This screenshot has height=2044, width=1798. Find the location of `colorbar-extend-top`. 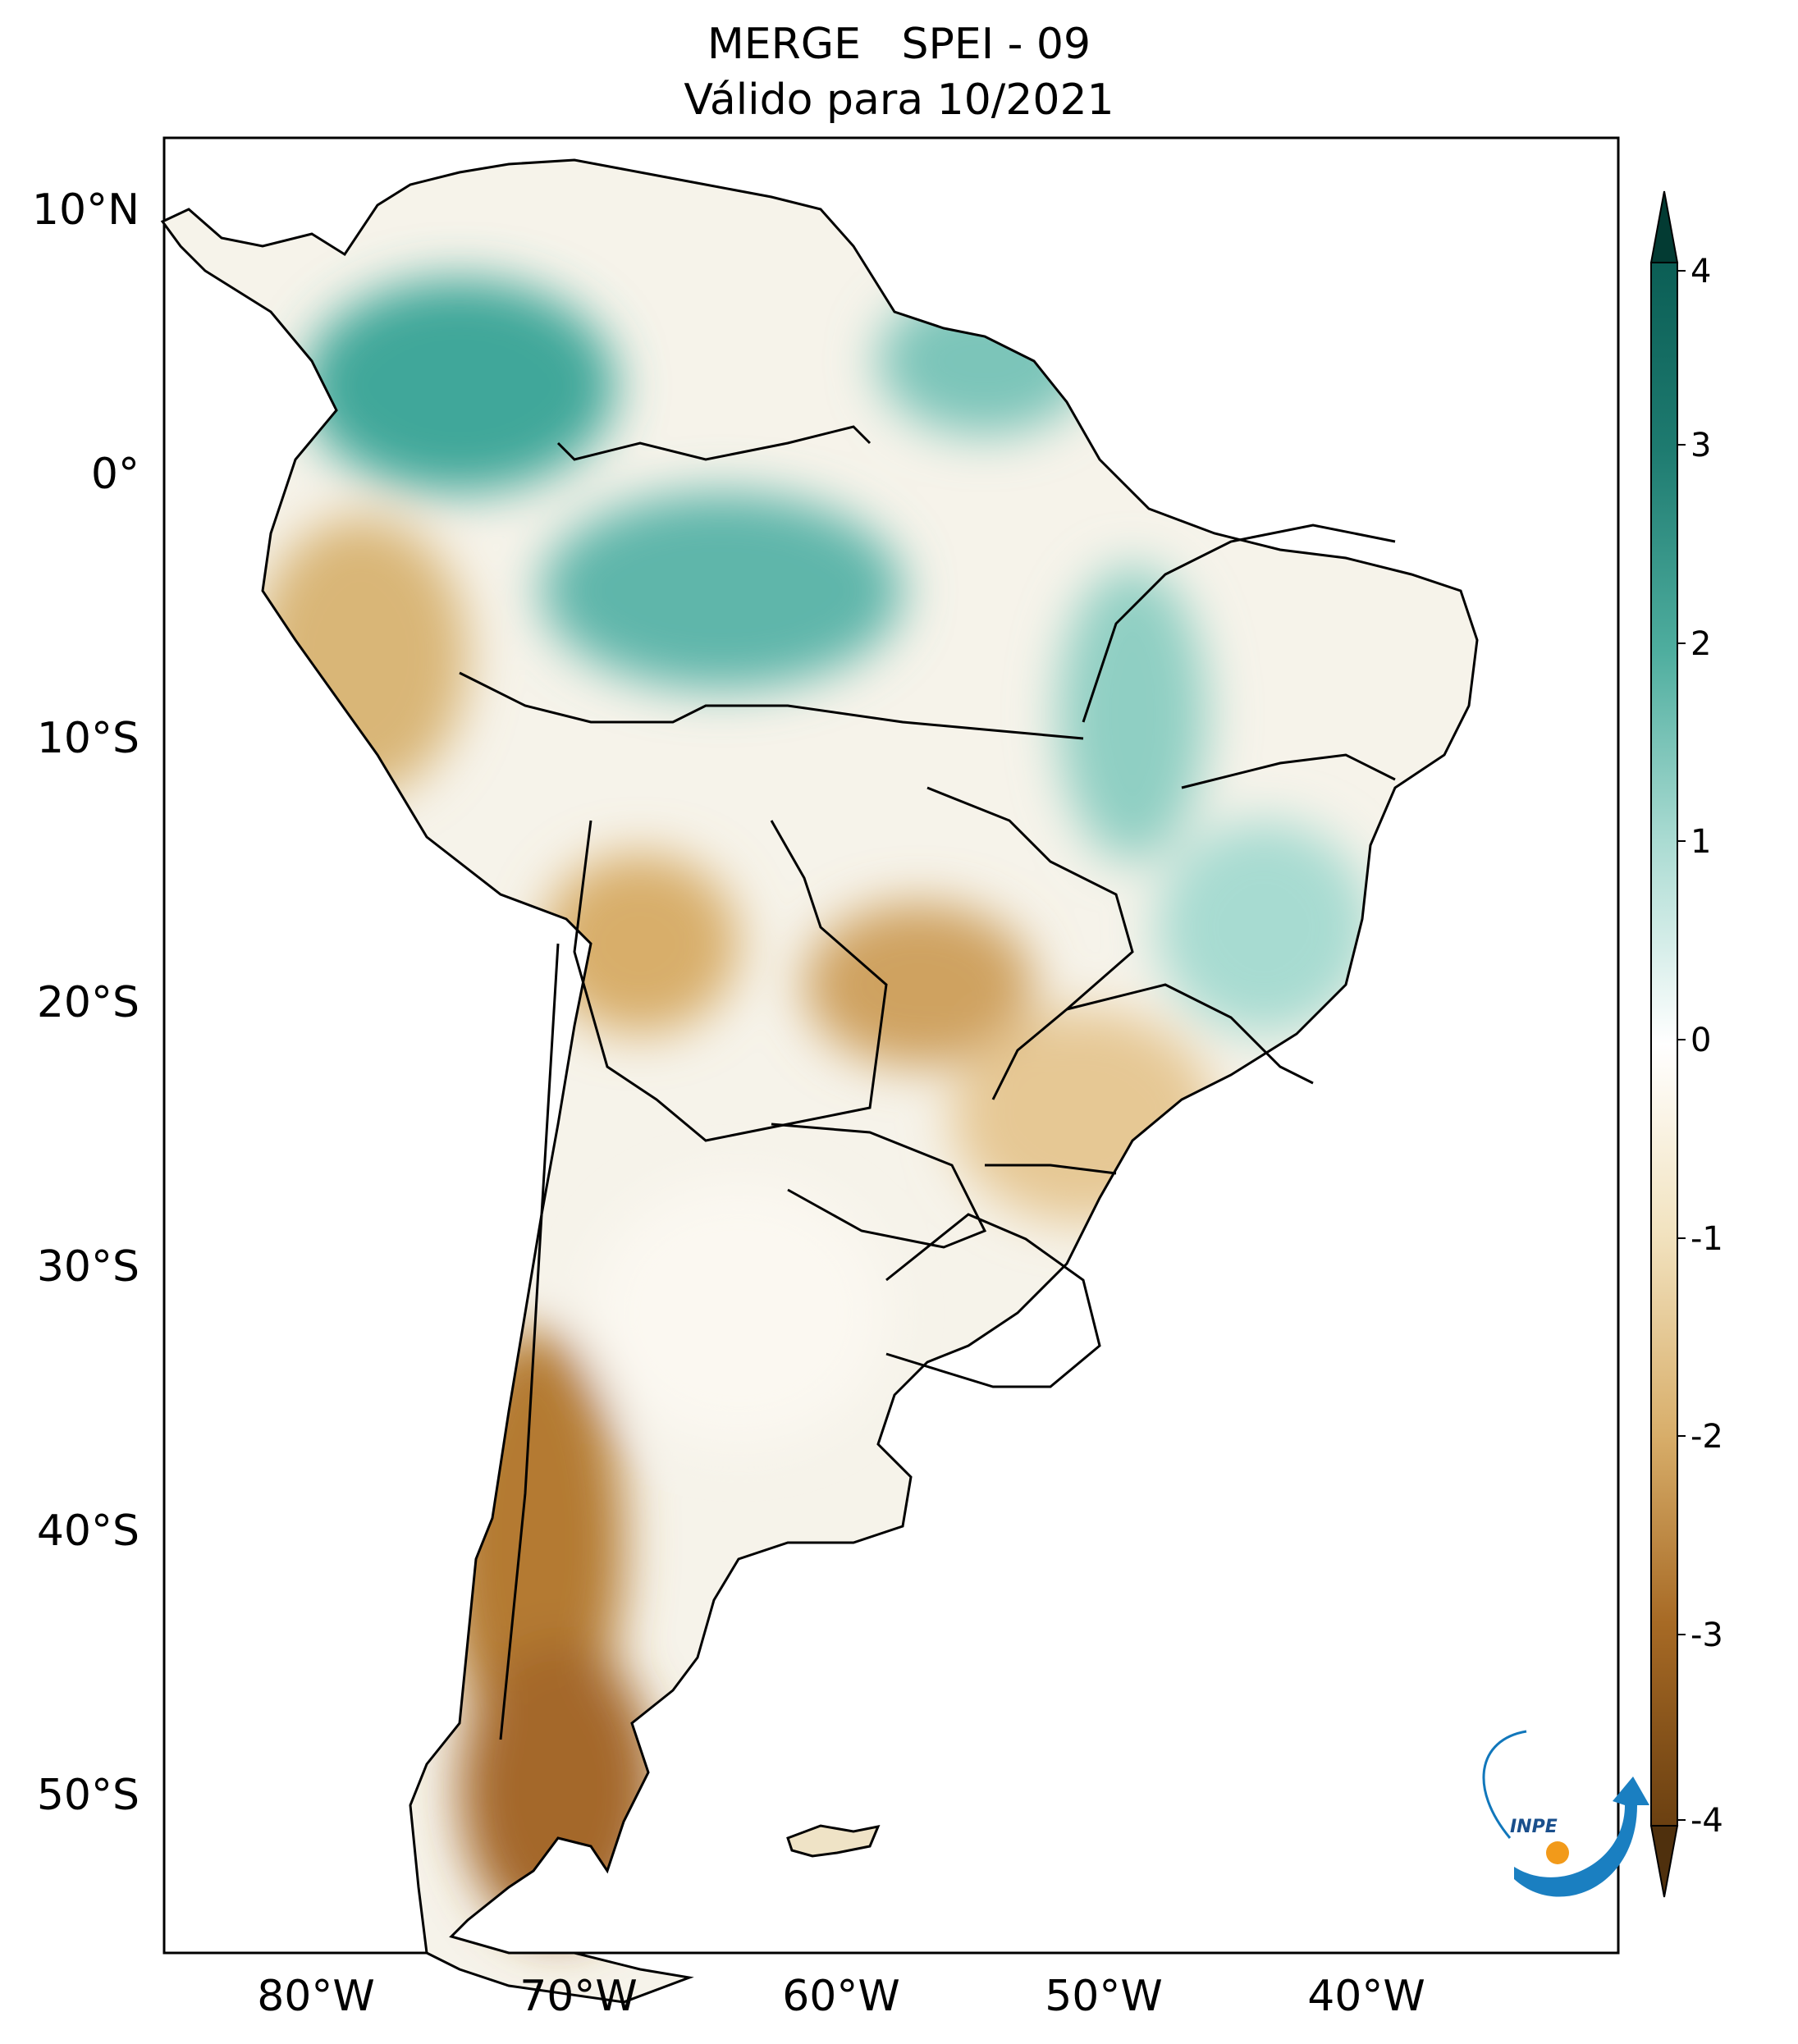

colorbar-extend-top is located at coordinates (1664, 226).